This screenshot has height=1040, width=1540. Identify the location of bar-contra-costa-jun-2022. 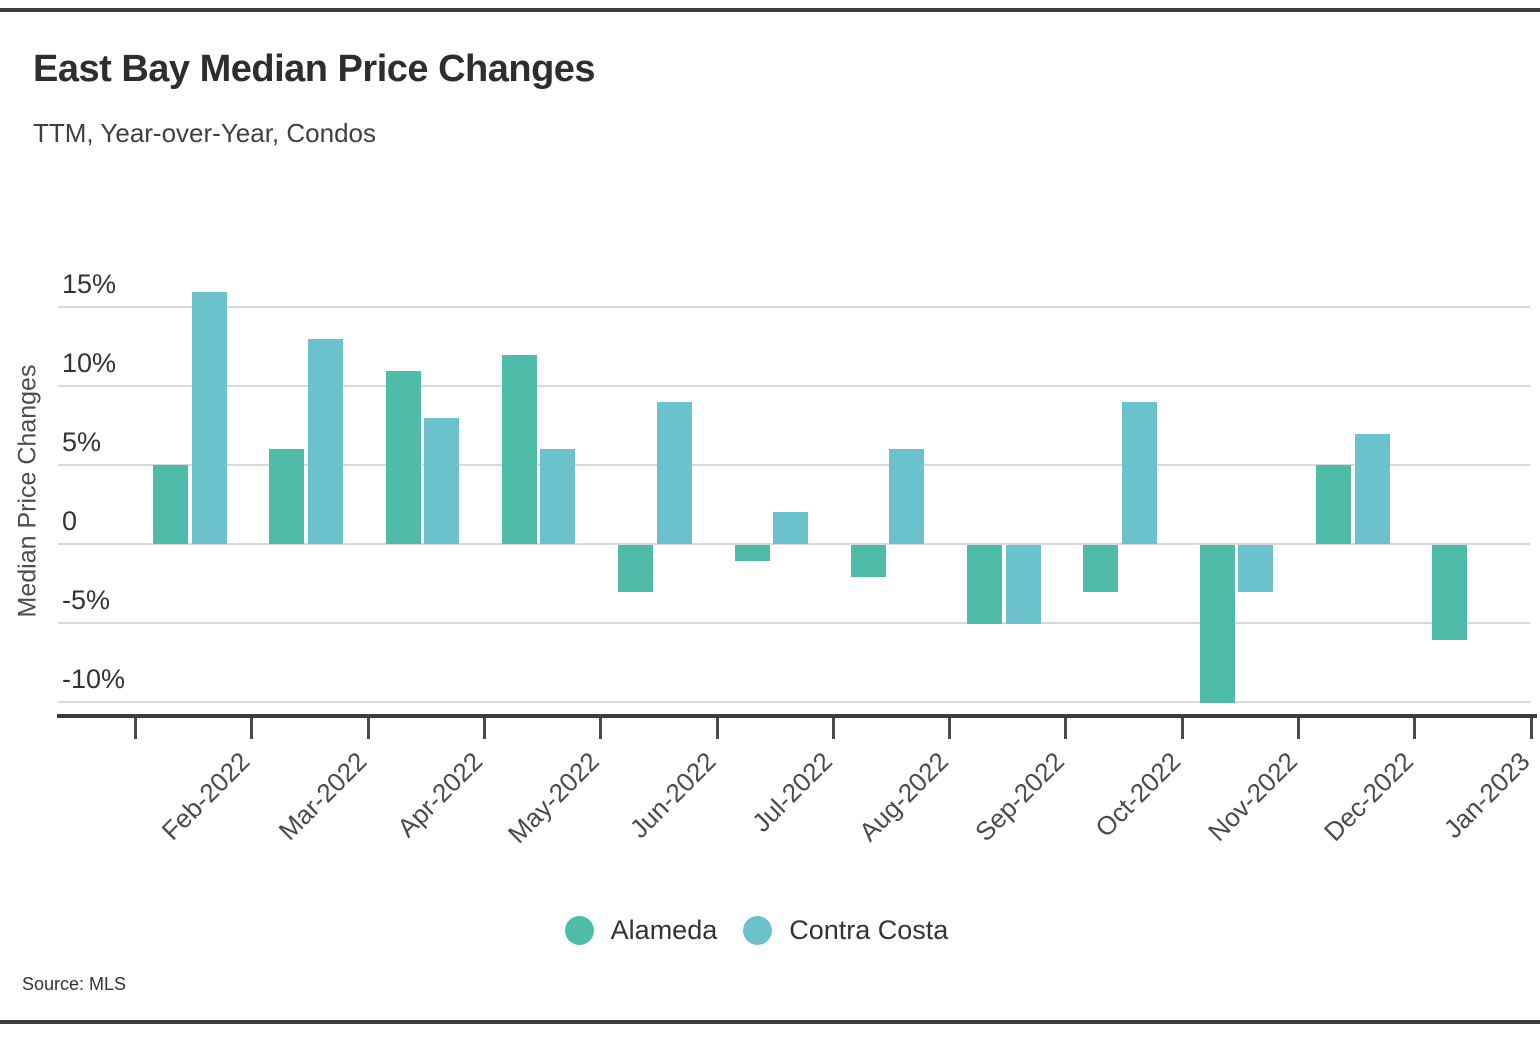
(674, 473).